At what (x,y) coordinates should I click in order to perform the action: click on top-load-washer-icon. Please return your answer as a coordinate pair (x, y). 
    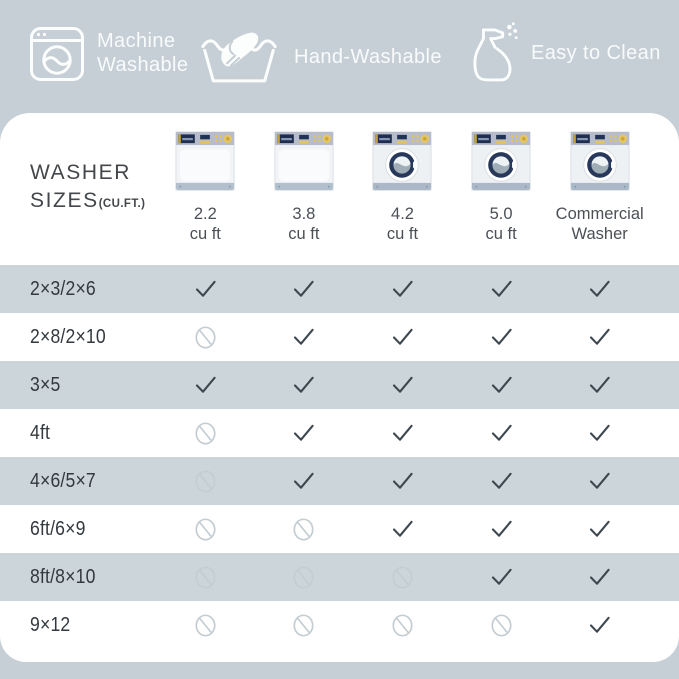
    Looking at the image, I should click on (205, 161).